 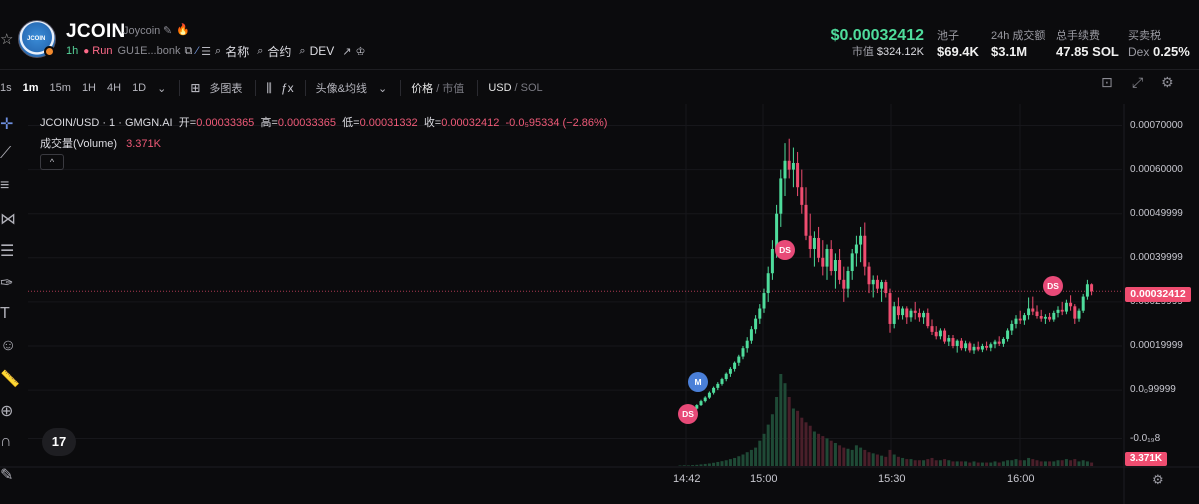 What do you see at coordinates (1158, 479) in the screenshot?
I see `axis-settings-gear-icon: ⚙` at bounding box center [1158, 479].